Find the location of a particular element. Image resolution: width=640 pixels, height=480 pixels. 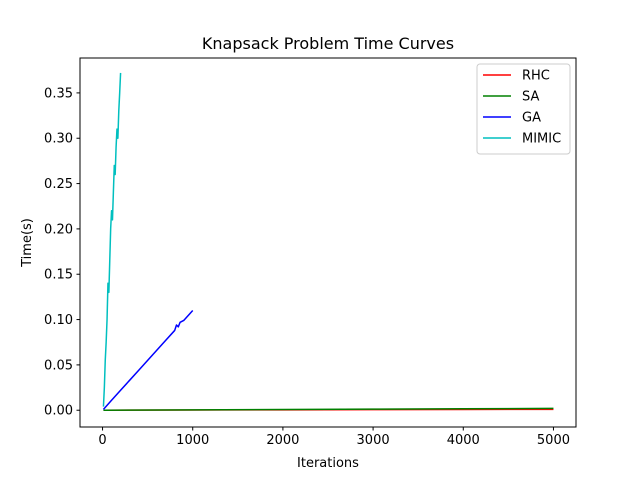

y-tick-label: 0.25 is located at coordinates (58, 184).